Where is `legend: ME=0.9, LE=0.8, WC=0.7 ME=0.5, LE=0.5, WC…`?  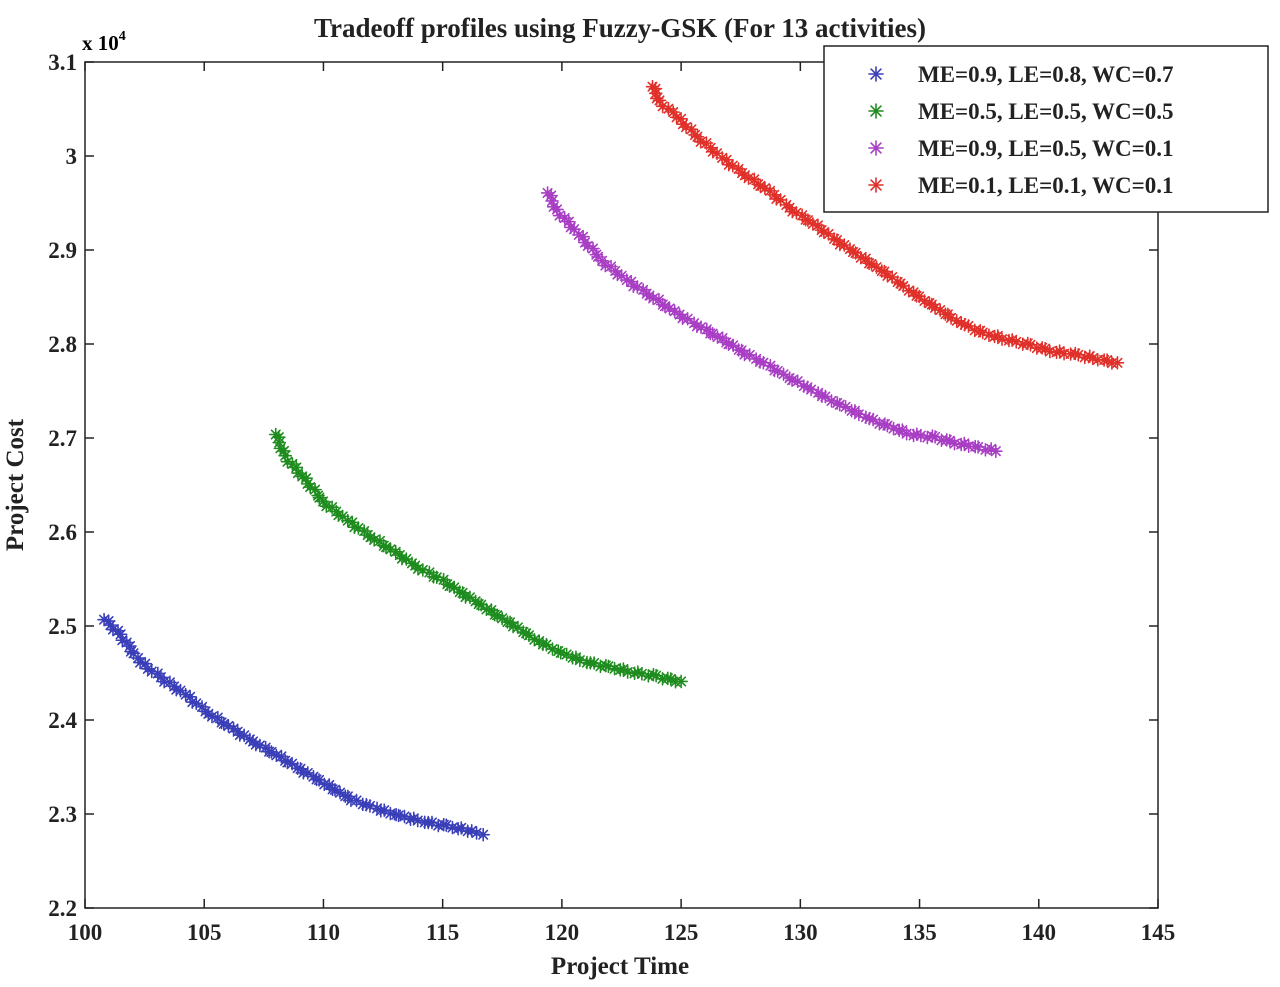
legend: ME=0.9, LE=0.8, WC=0.7 ME=0.5, LE=0.5, WC… is located at coordinates (1046, 129).